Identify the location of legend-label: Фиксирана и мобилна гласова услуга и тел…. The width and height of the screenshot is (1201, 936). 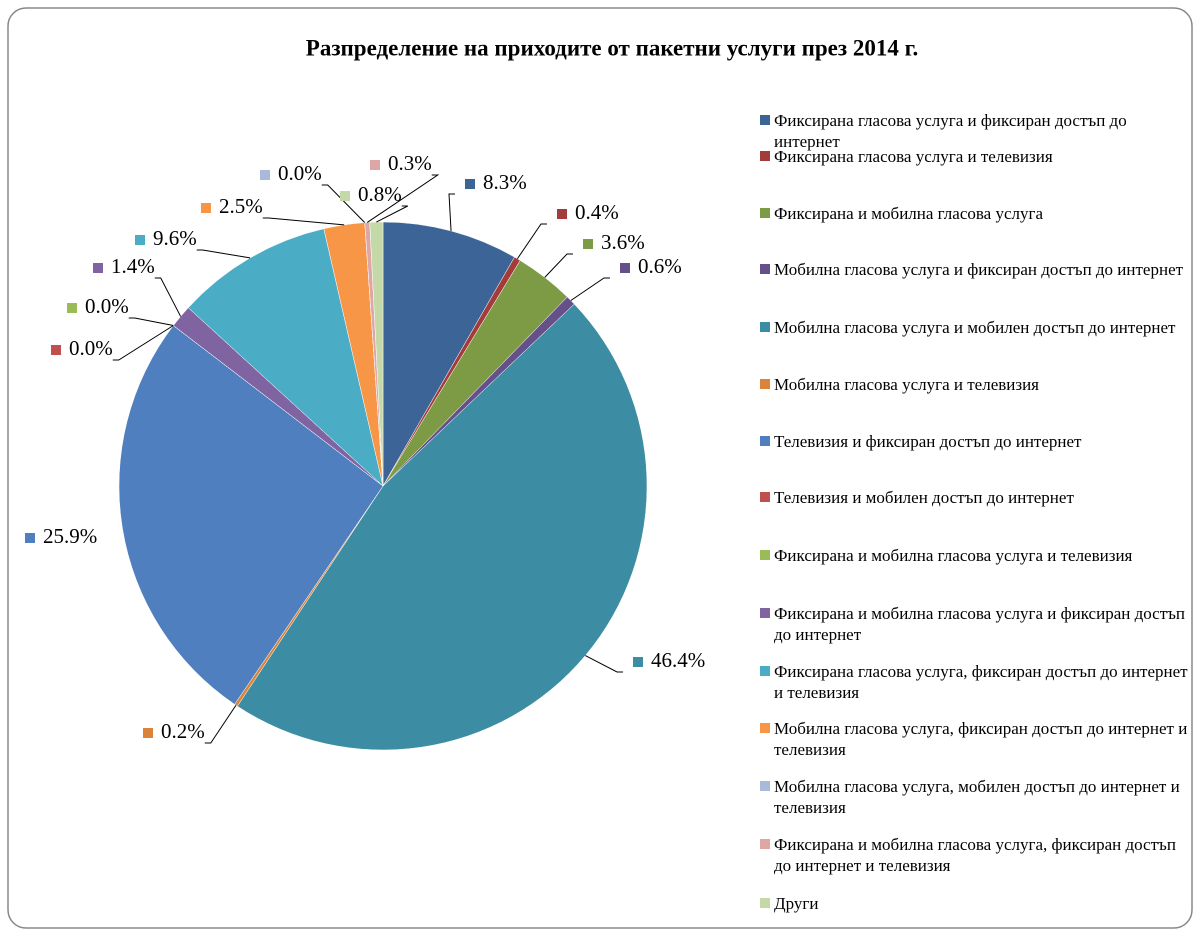
(953, 555).